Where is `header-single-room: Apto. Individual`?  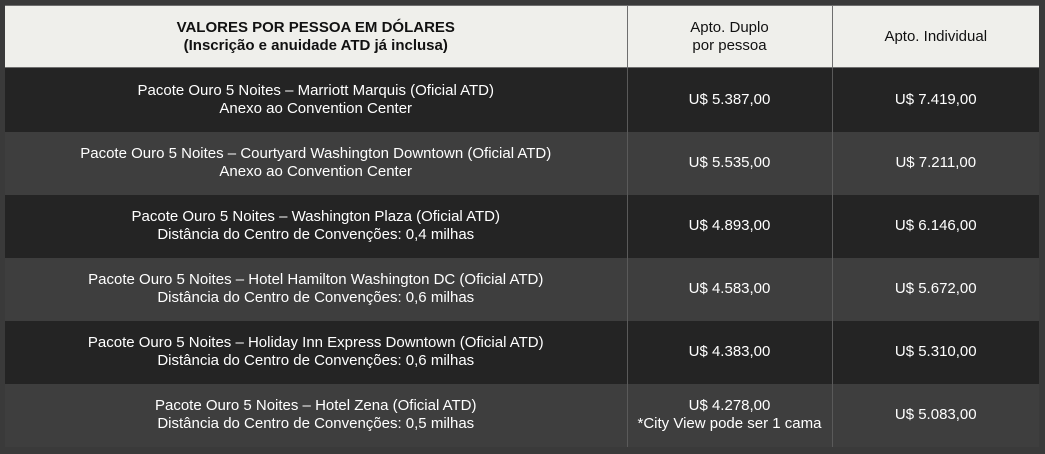
header-single-room: Apto. Individual is located at coordinates (935, 36).